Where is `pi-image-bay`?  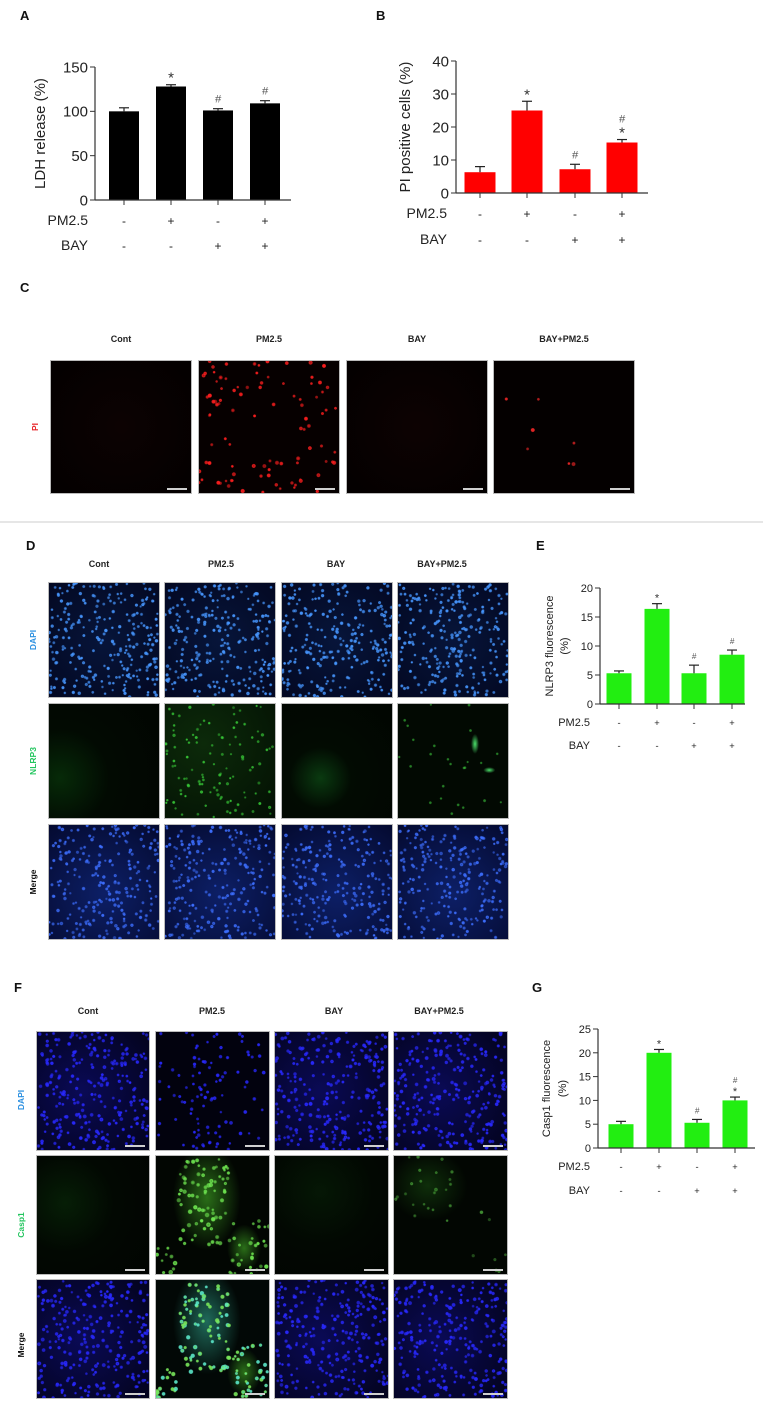 pi-image-bay is located at coordinates (417, 427).